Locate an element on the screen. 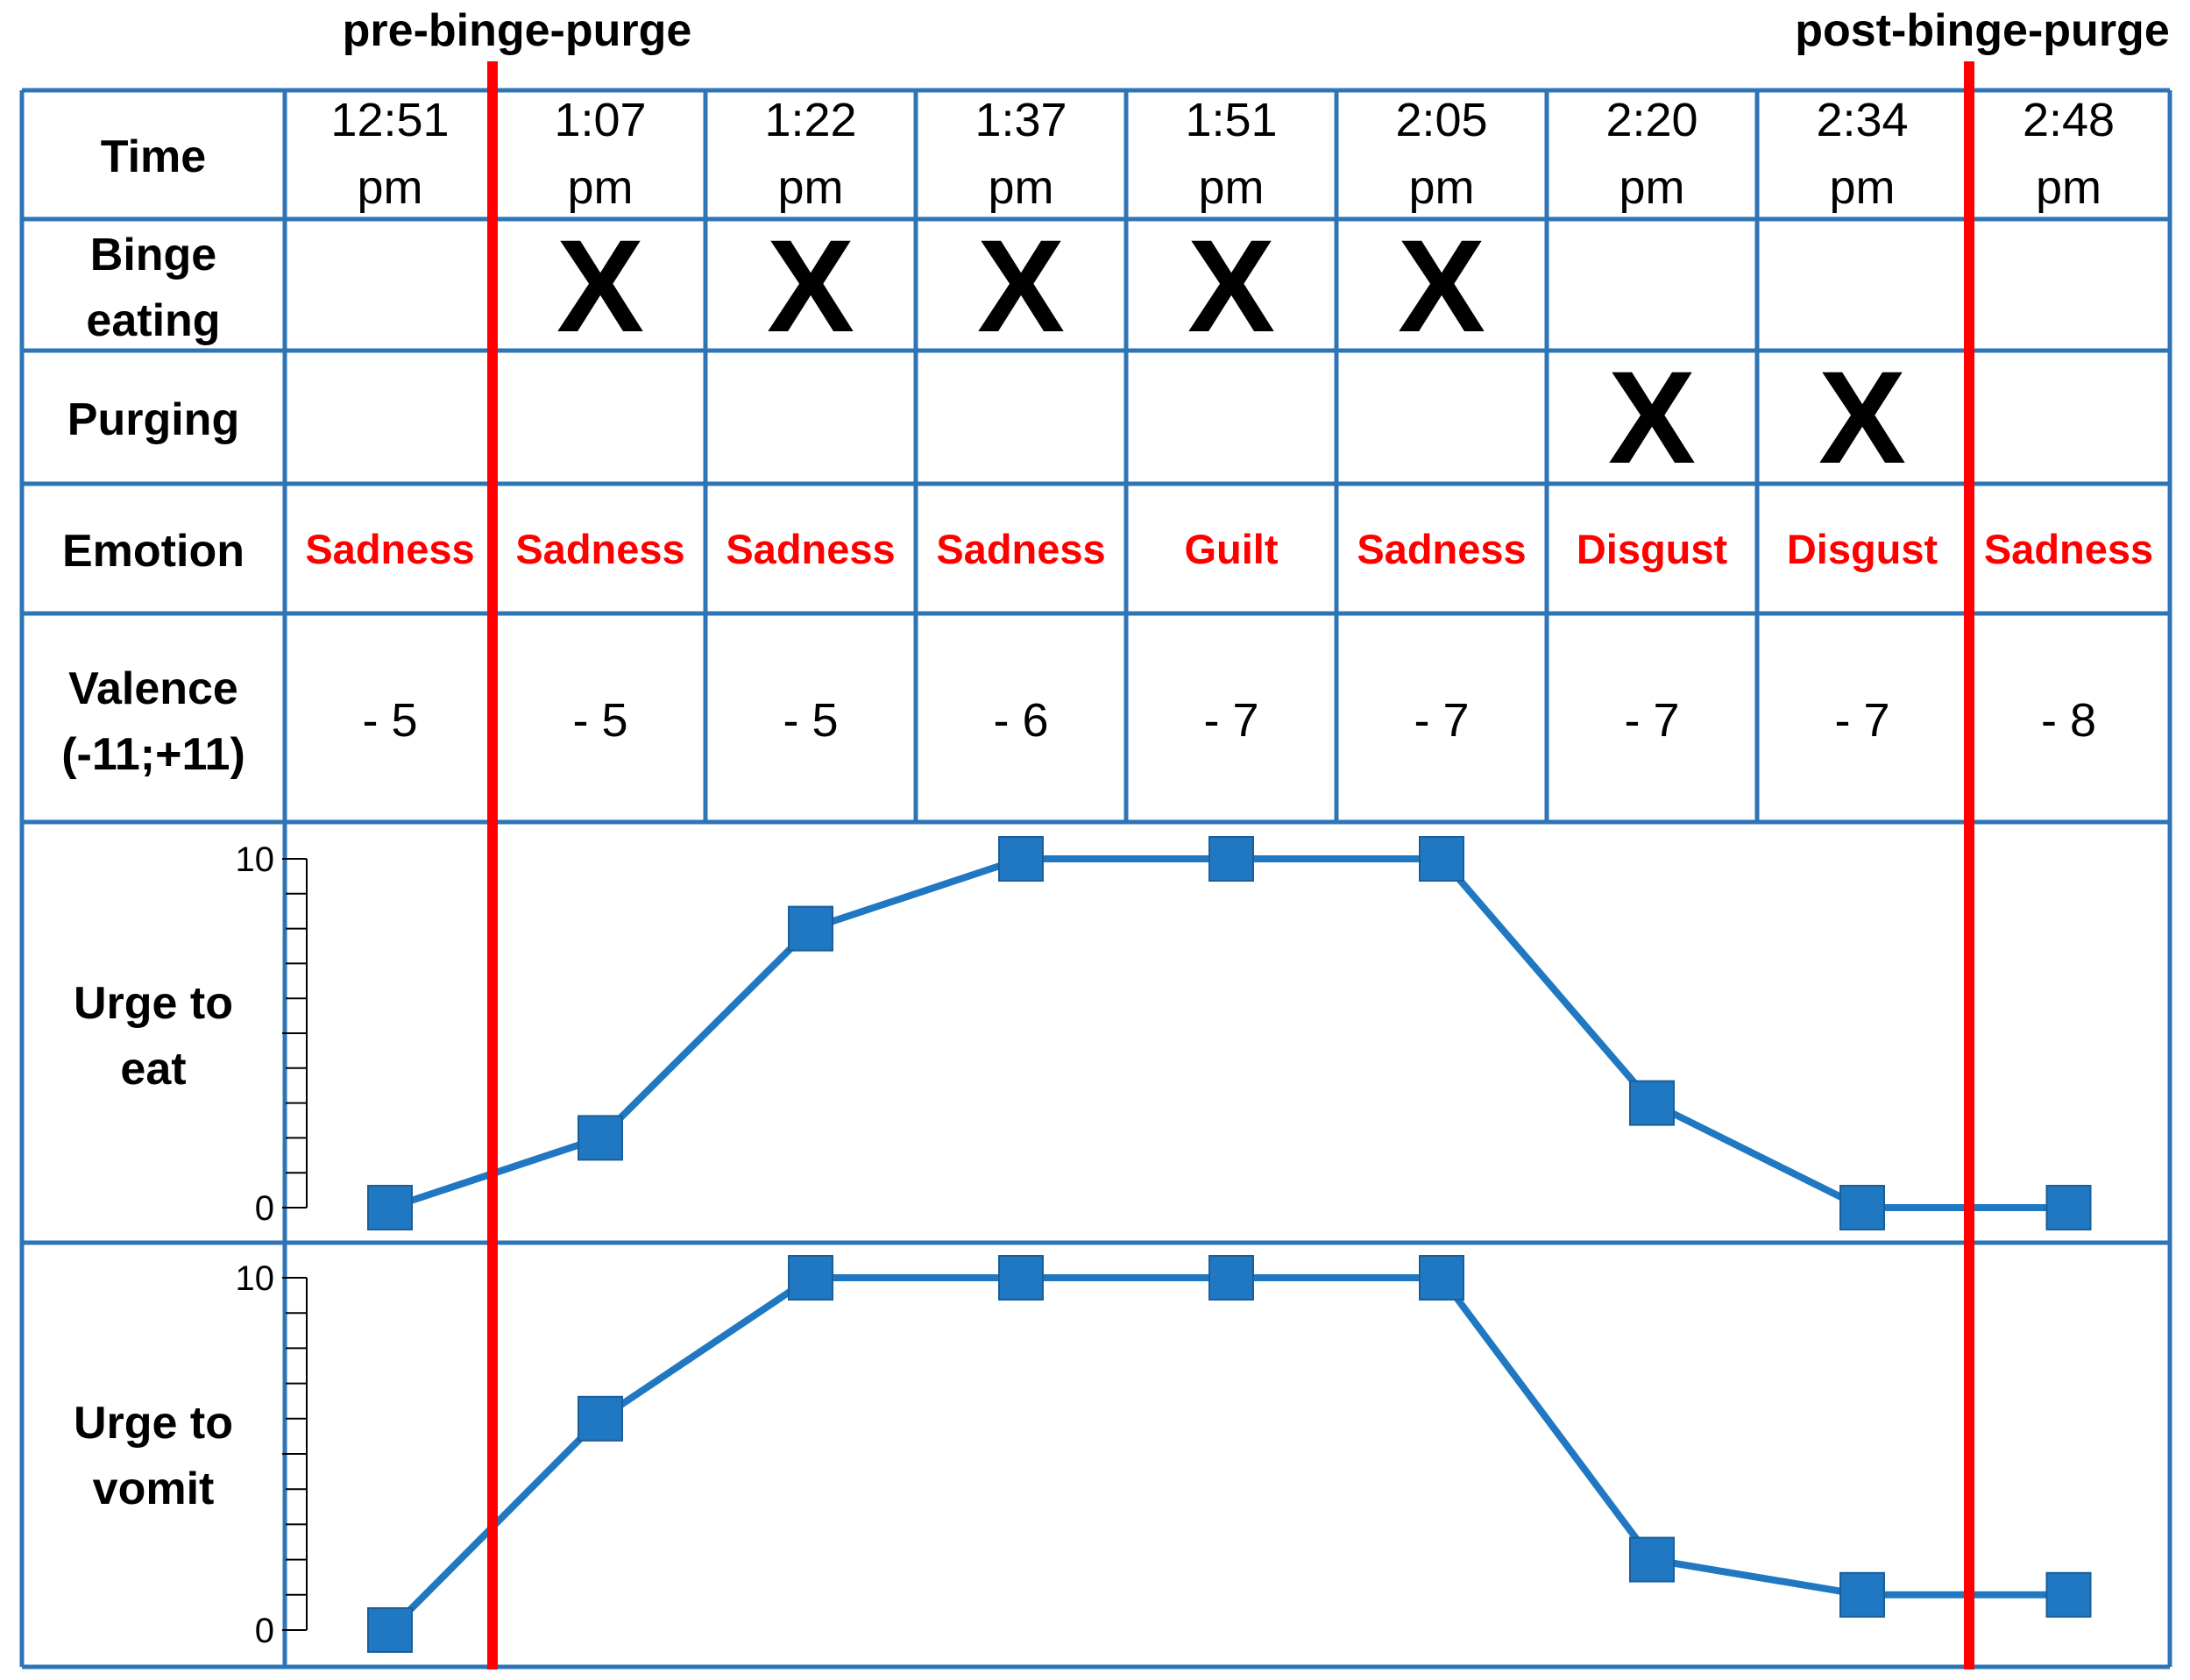 The image size is (2190, 1680). time-value: 2:48 is located at coordinates (2069, 120).